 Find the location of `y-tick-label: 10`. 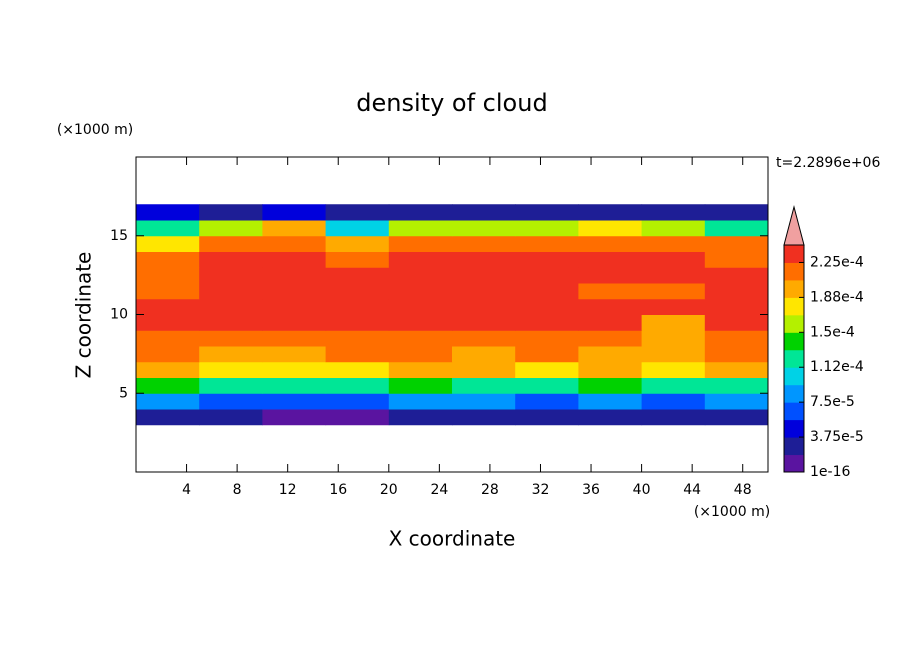

y-tick-label: 10 is located at coordinates (119, 315).